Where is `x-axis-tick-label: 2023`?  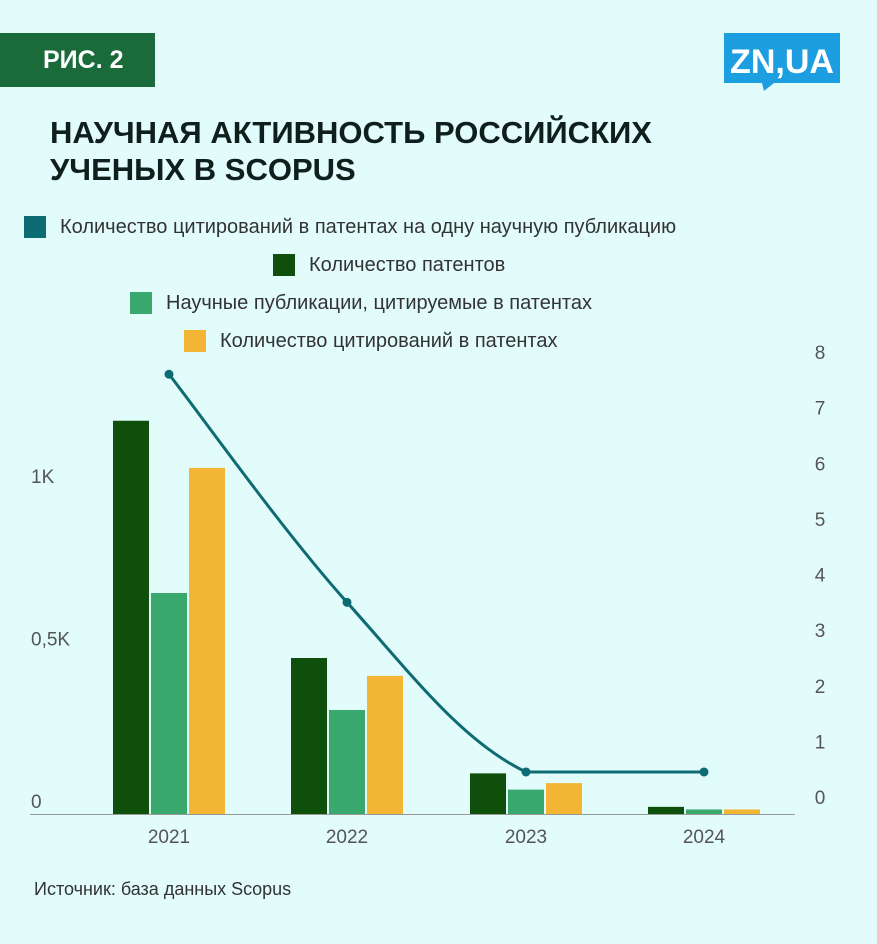 x-axis-tick-label: 2023 is located at coordinates (526, 837).